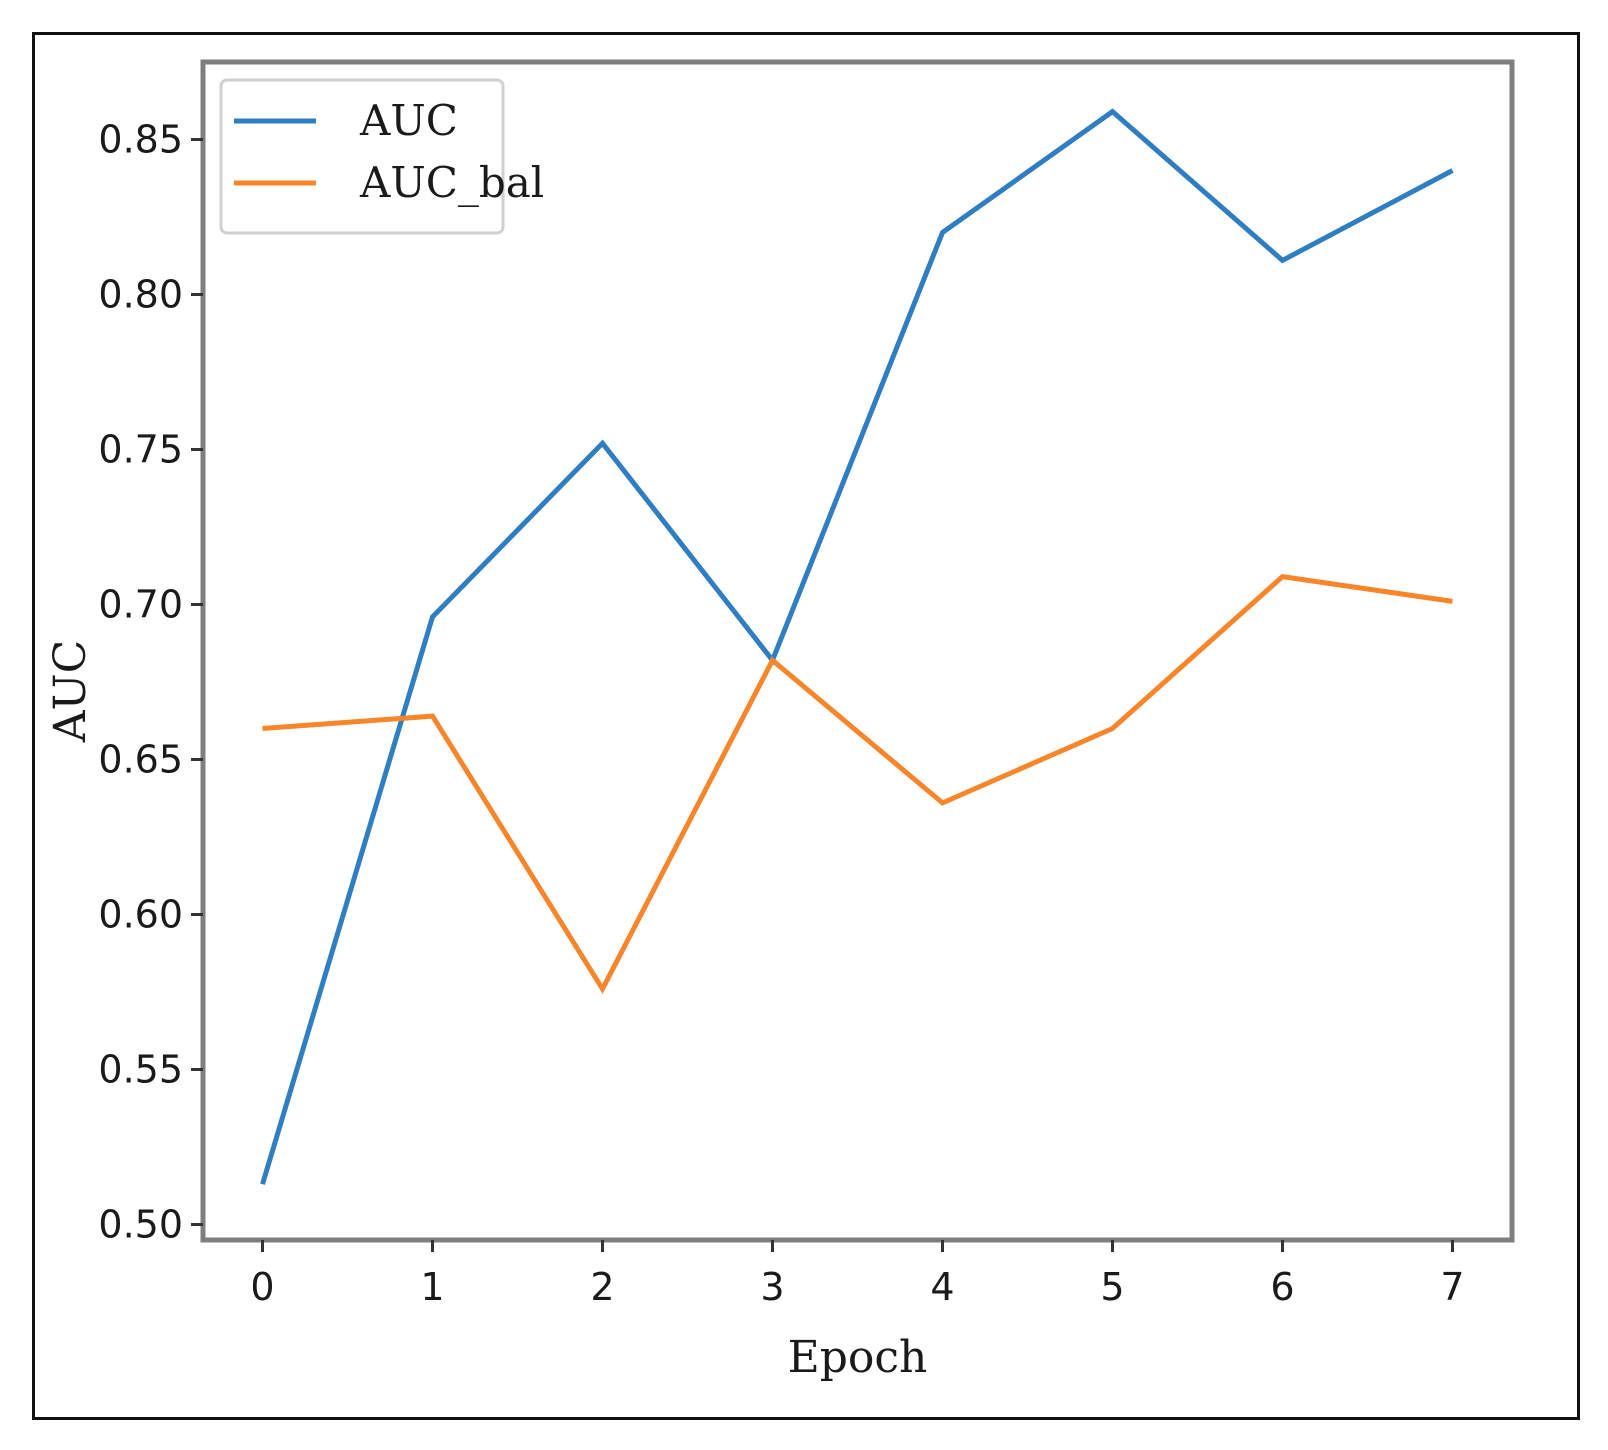  I want to click on y-axis-ticks: 0.50 0.55 0.60 0.65 0.70 0.75 0.80 0.85, so click(150, 682).